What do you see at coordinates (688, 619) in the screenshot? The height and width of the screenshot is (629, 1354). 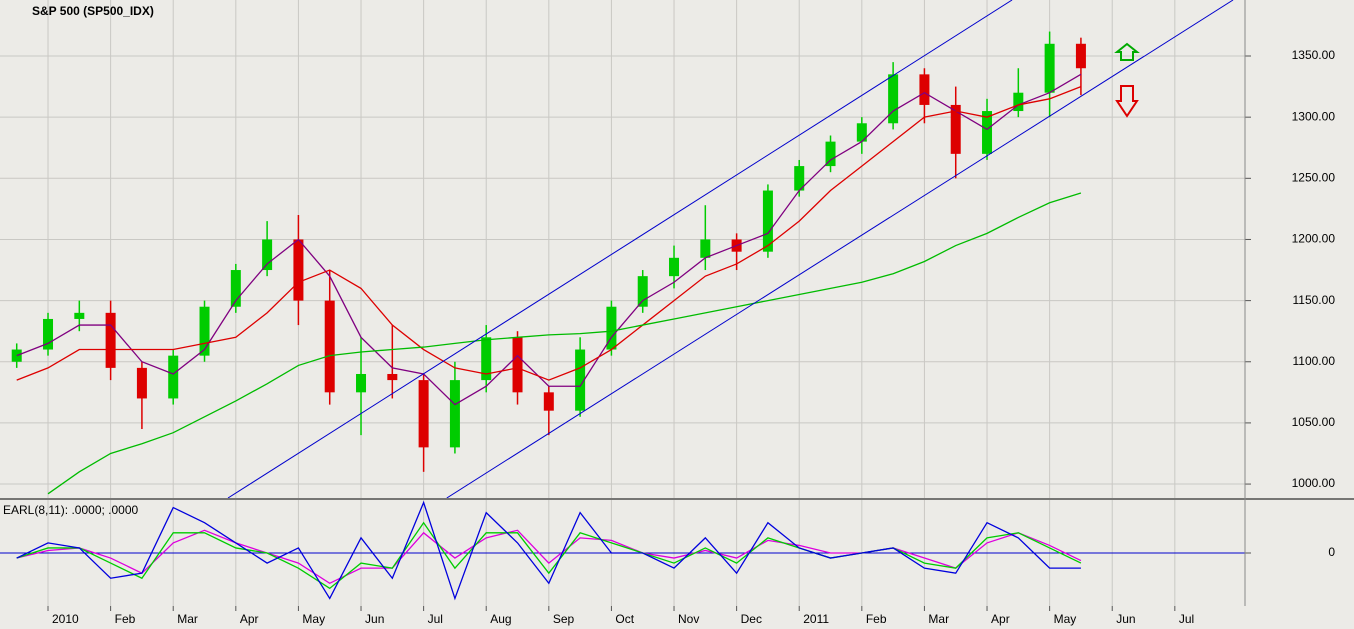 I see `x-tick-label: Nov` at bounding box center [688, 619].